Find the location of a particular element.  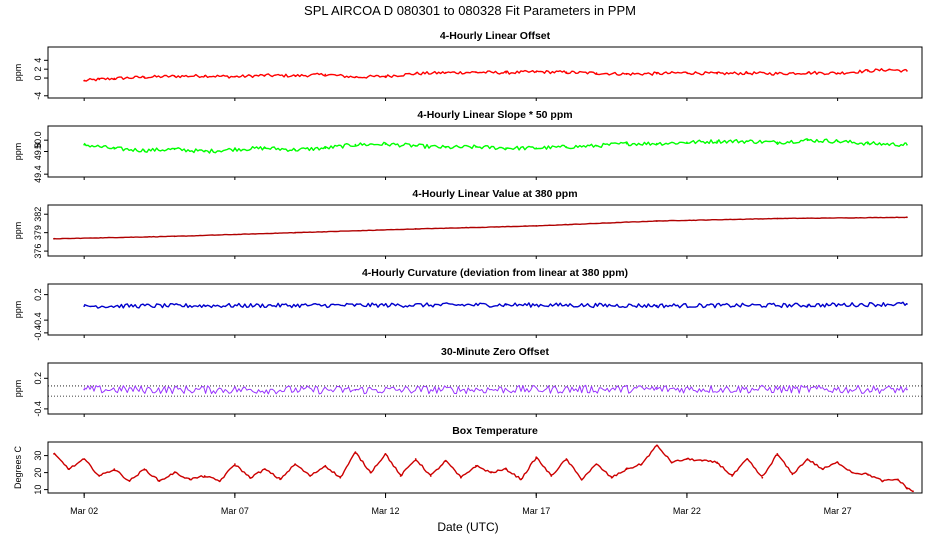

y-tick-label: 50.0 is located at coordinates (38, 140).